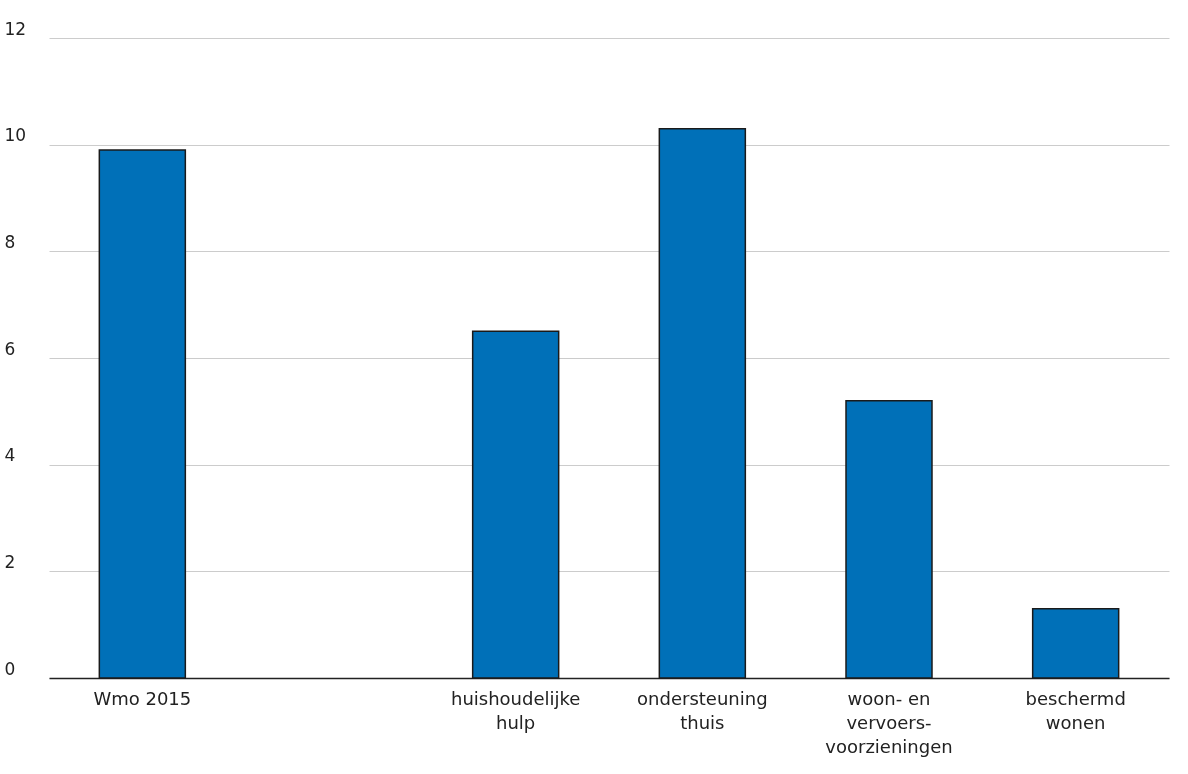  Describe the element at coordinates (10, 241) in the screenshot. I see `y-tick-label: 8` at that location.